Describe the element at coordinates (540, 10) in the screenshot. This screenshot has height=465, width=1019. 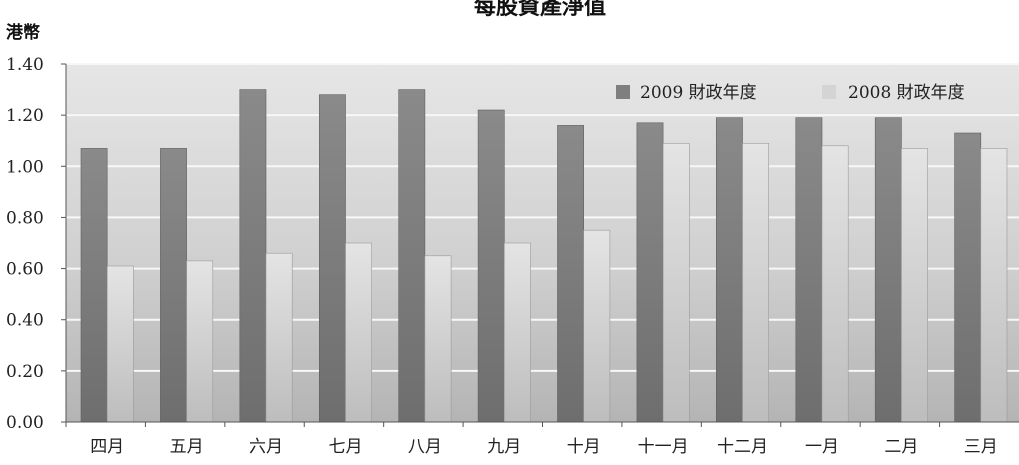
I see `chart-title: 每股資產淨值` at that location.